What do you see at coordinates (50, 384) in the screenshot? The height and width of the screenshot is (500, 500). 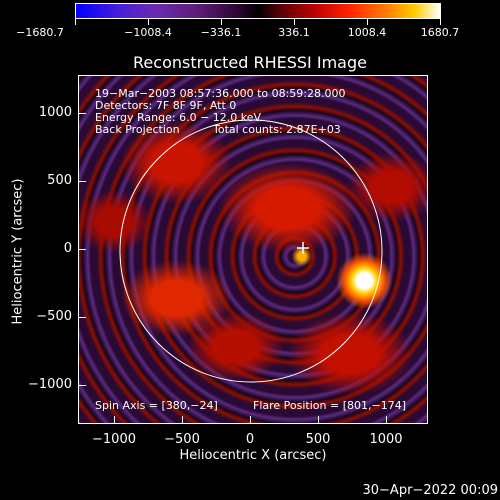 I see `y-tick-label: −1000` at bounding box center [50, 384].